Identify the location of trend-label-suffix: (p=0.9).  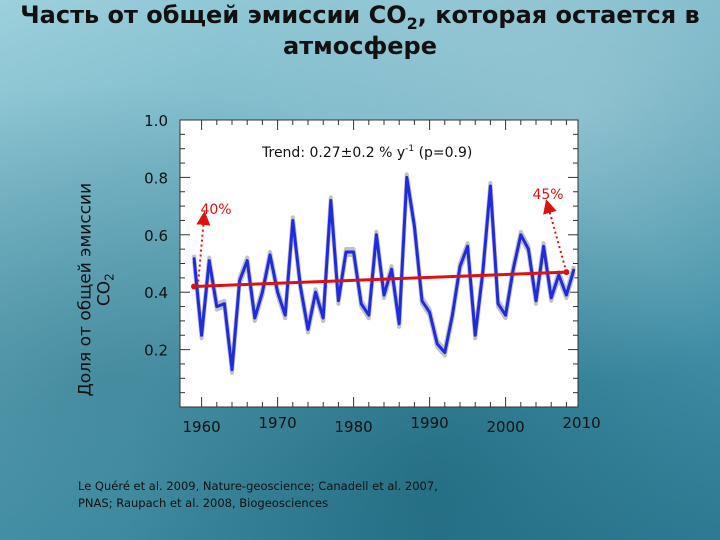
(443, 153).